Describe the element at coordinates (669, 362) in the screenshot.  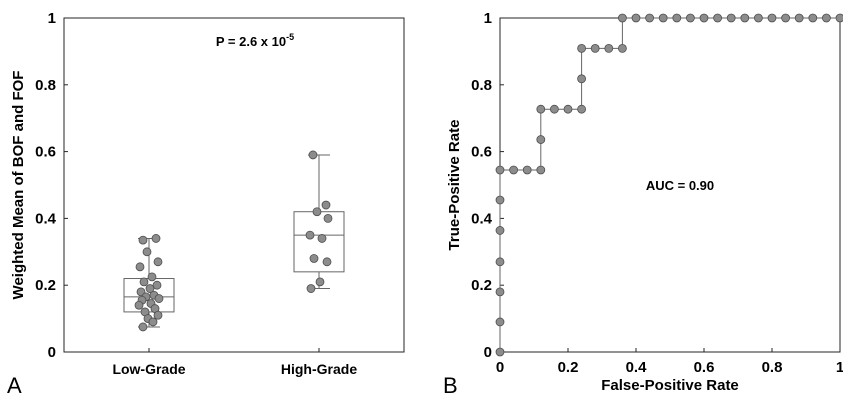
I see `panel-b-x-ticks: 0 0.2 0.4 0.6 0.8 1` at that location.